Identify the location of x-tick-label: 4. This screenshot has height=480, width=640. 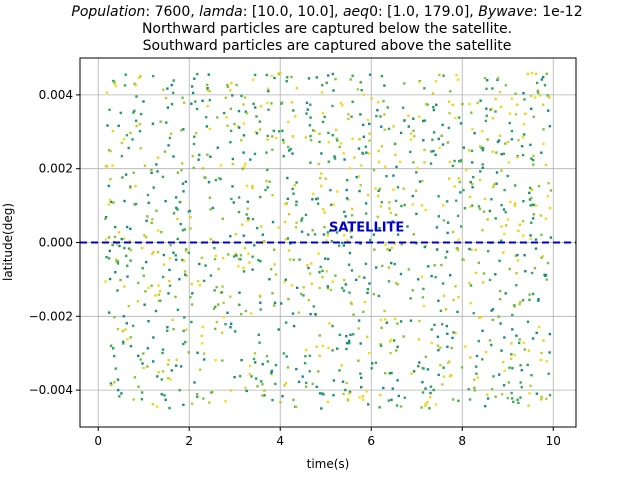
(280, 441).